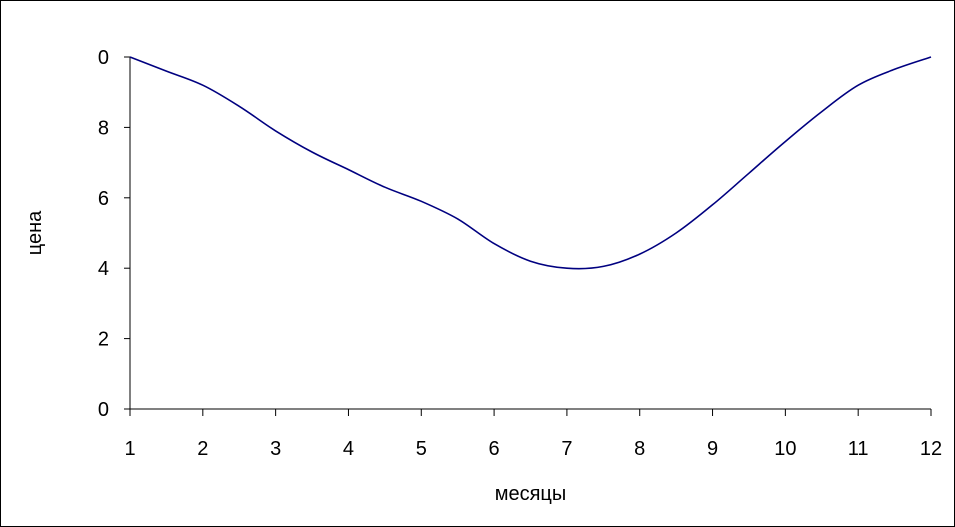 Image resolution: width=955 pixels, height=527 pixels. What do you see at coordinates (712, 449) in the screenshot?
I see `x-tick-label: 9` at bounding box center [712, 449].